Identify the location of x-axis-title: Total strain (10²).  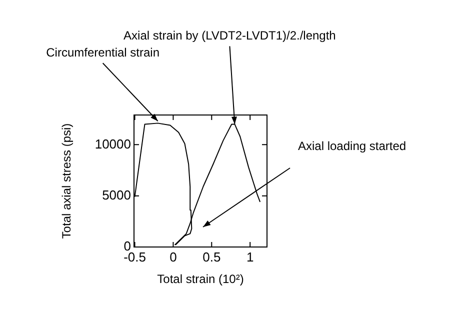
(200, 279).